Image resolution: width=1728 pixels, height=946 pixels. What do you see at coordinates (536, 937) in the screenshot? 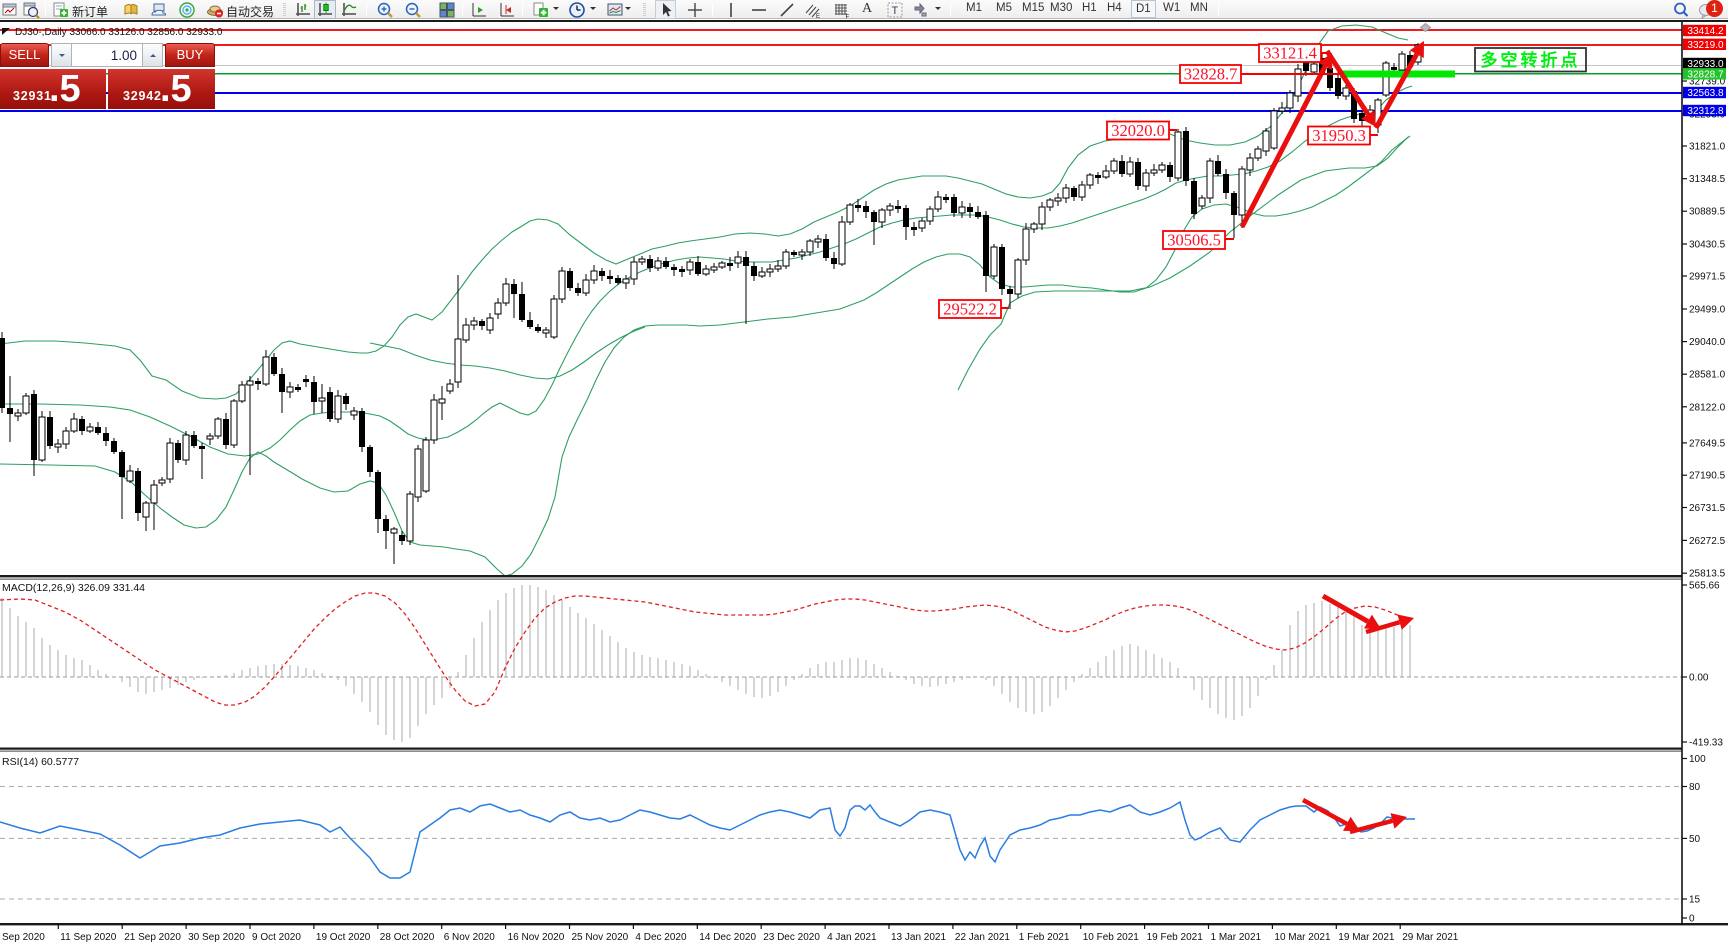
I see `svg-text: 16 Nov 2020` at bounding box center [536, 937].